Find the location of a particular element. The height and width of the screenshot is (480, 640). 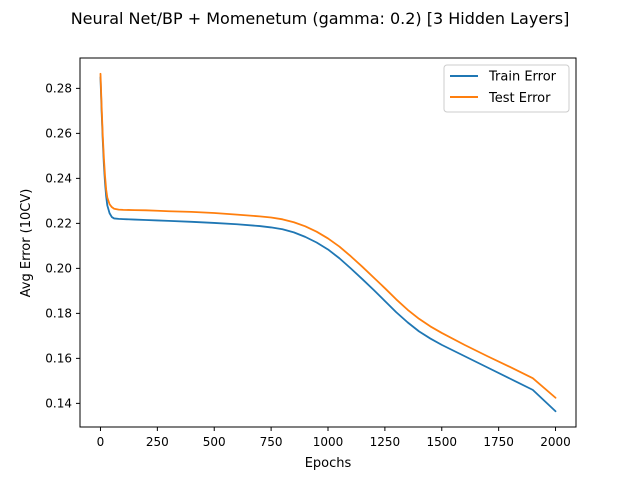

x-tick-label: 1500 is located at coordinates (441, 442).